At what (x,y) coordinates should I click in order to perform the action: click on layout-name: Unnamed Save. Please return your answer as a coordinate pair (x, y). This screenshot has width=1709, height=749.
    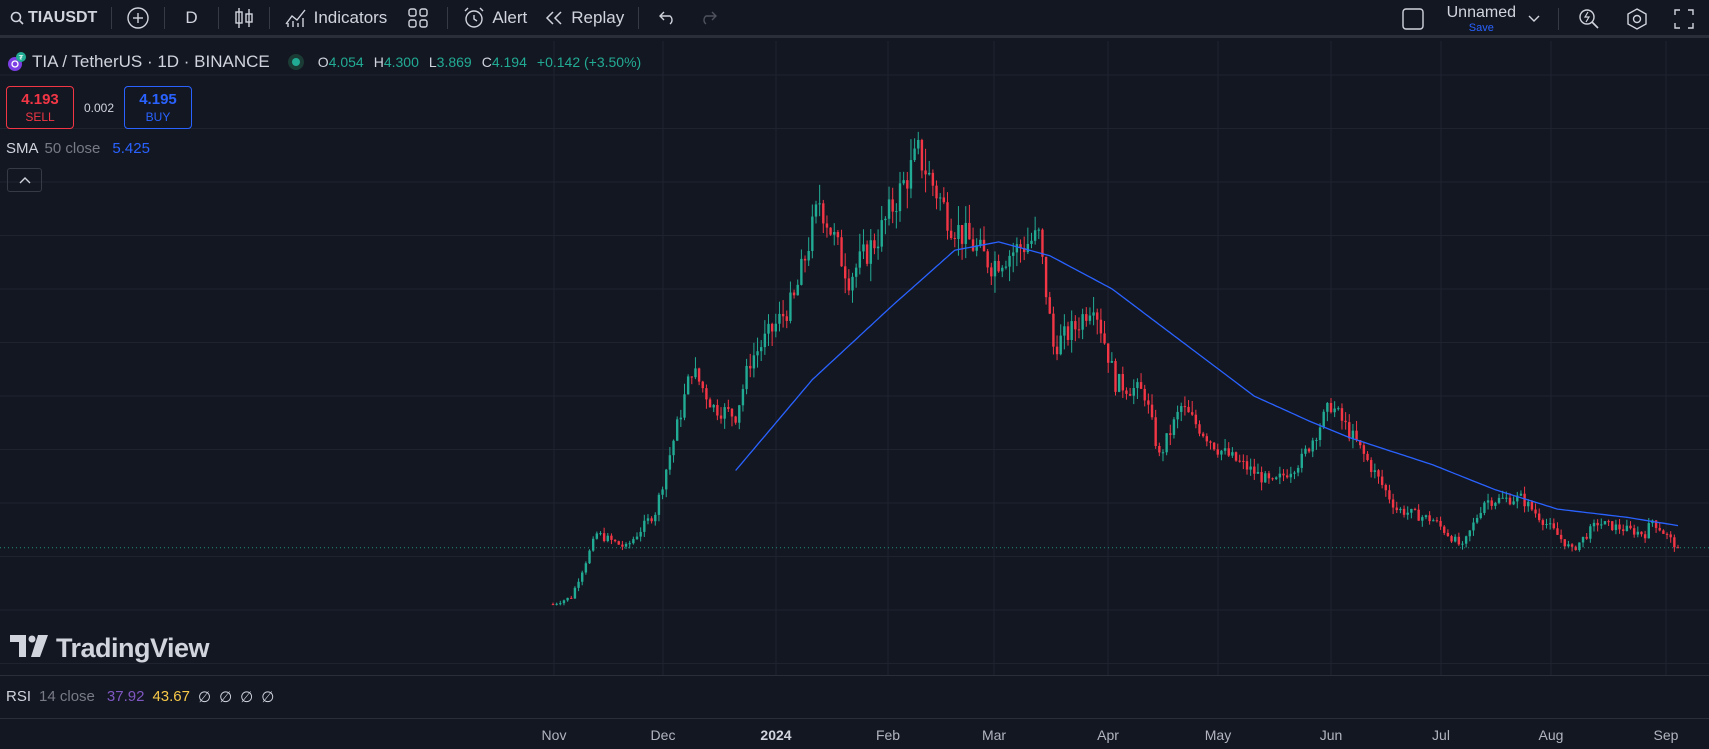
    Looking at the image, I should click on (1481, 19).